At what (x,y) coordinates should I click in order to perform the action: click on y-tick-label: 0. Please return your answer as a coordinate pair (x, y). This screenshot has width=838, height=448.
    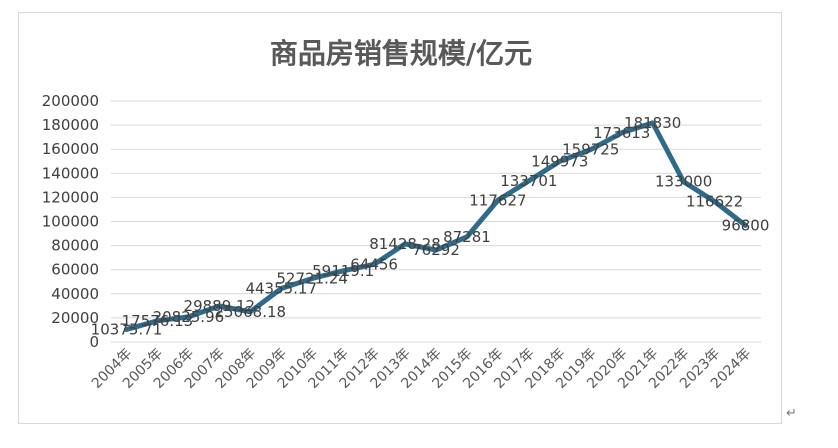
    Looking at the image, I should click on (94, 342).